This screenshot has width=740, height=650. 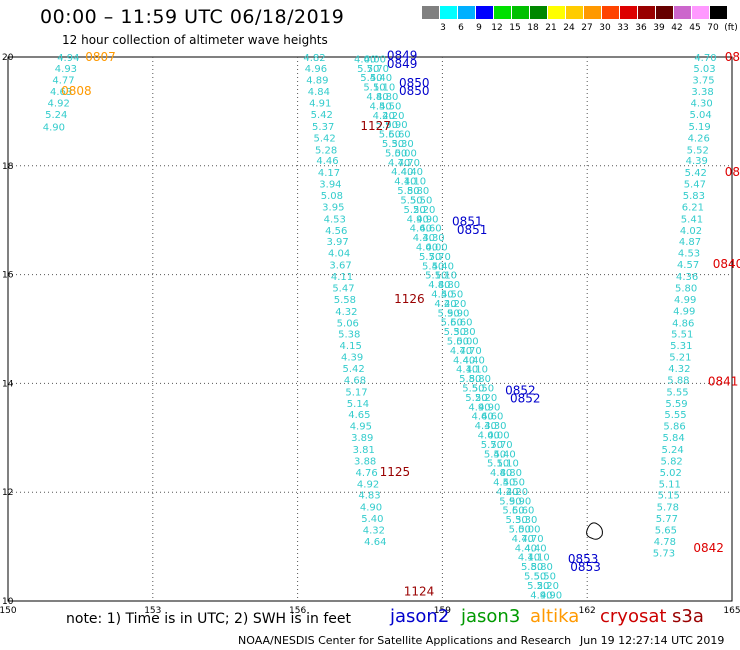 What do you see at coordinates (633, 616) in the screenshot?
I see `legend-cryosat: cryosat` at bounding box center [633, 616].